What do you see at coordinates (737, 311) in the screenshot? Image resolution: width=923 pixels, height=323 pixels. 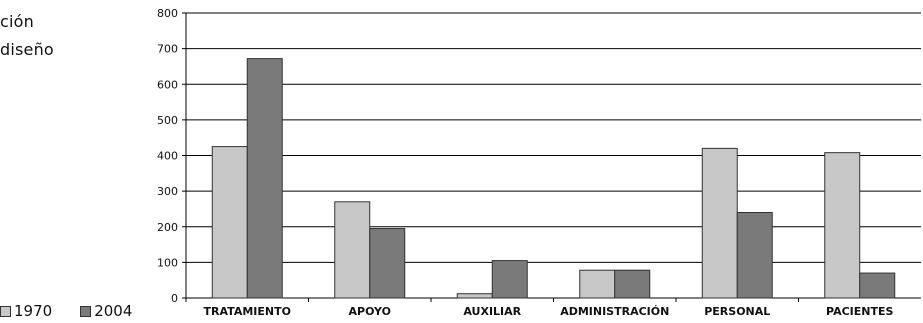 I see `x-tick-label-personal: PERSONAL` at bounding box center [737, 311].